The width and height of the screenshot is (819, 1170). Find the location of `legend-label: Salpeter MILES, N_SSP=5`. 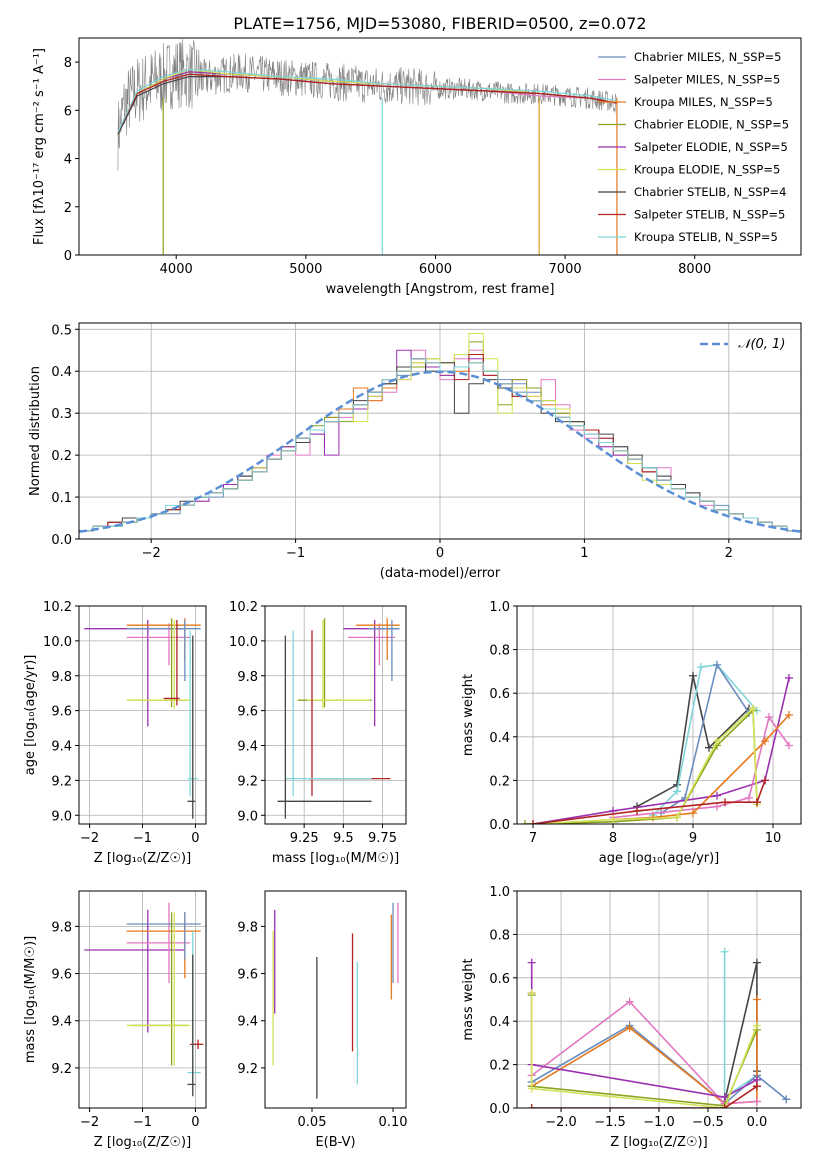

legend-label: Salpeter MILES, N_SSP=5 is located at coordinates (707, 80).